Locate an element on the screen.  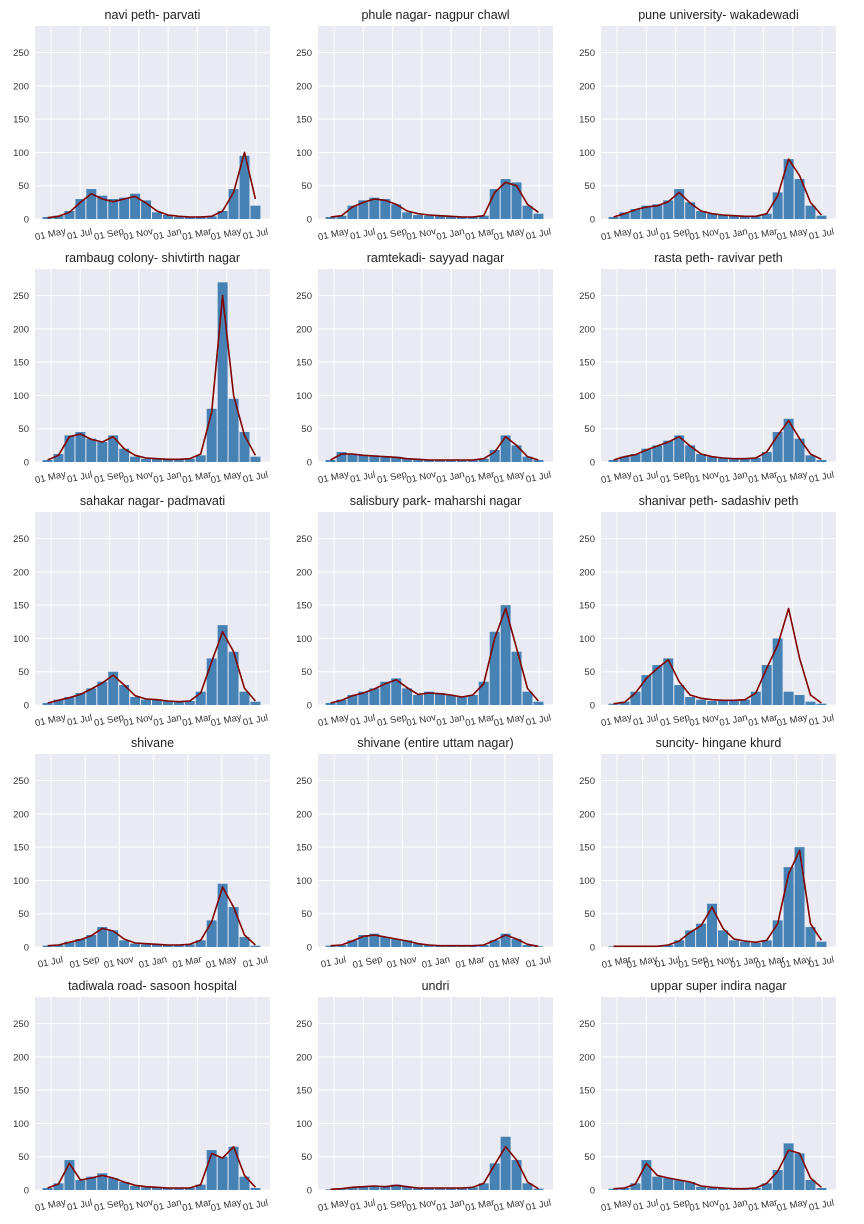
chart-title: pune university- wakadewadi is located at coordinates (718, 15).